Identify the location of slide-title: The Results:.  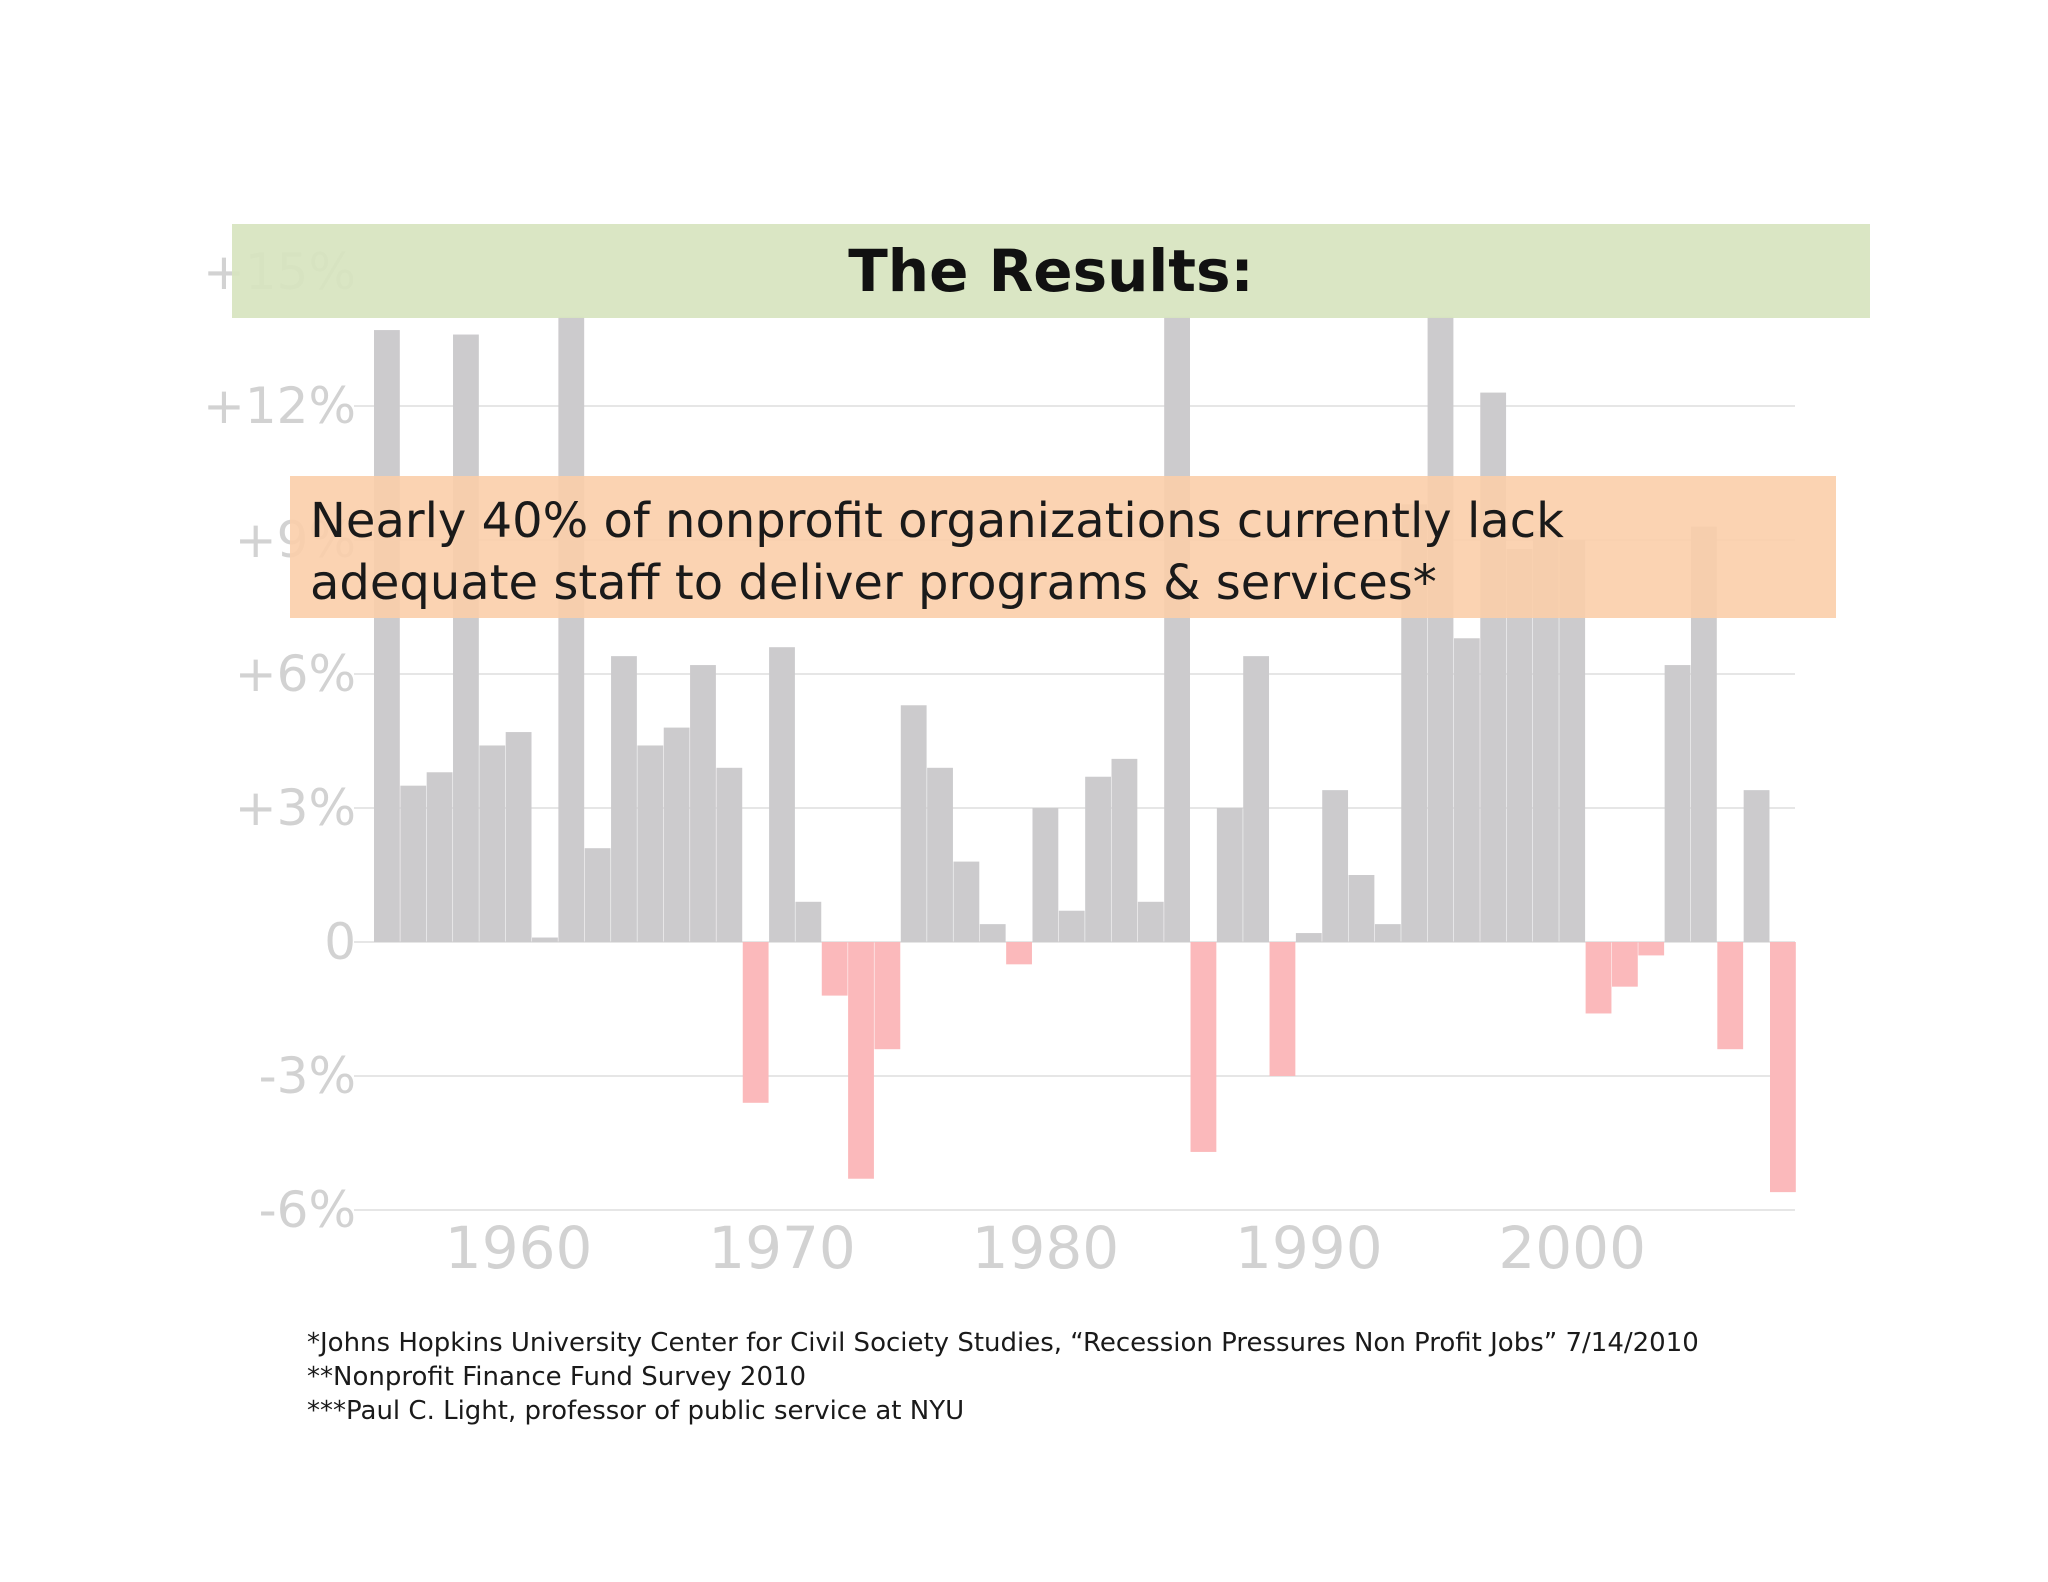
(1051, 271).